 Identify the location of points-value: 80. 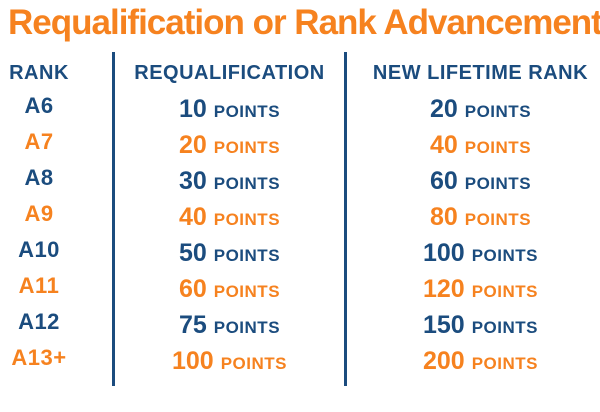
(443, 217).